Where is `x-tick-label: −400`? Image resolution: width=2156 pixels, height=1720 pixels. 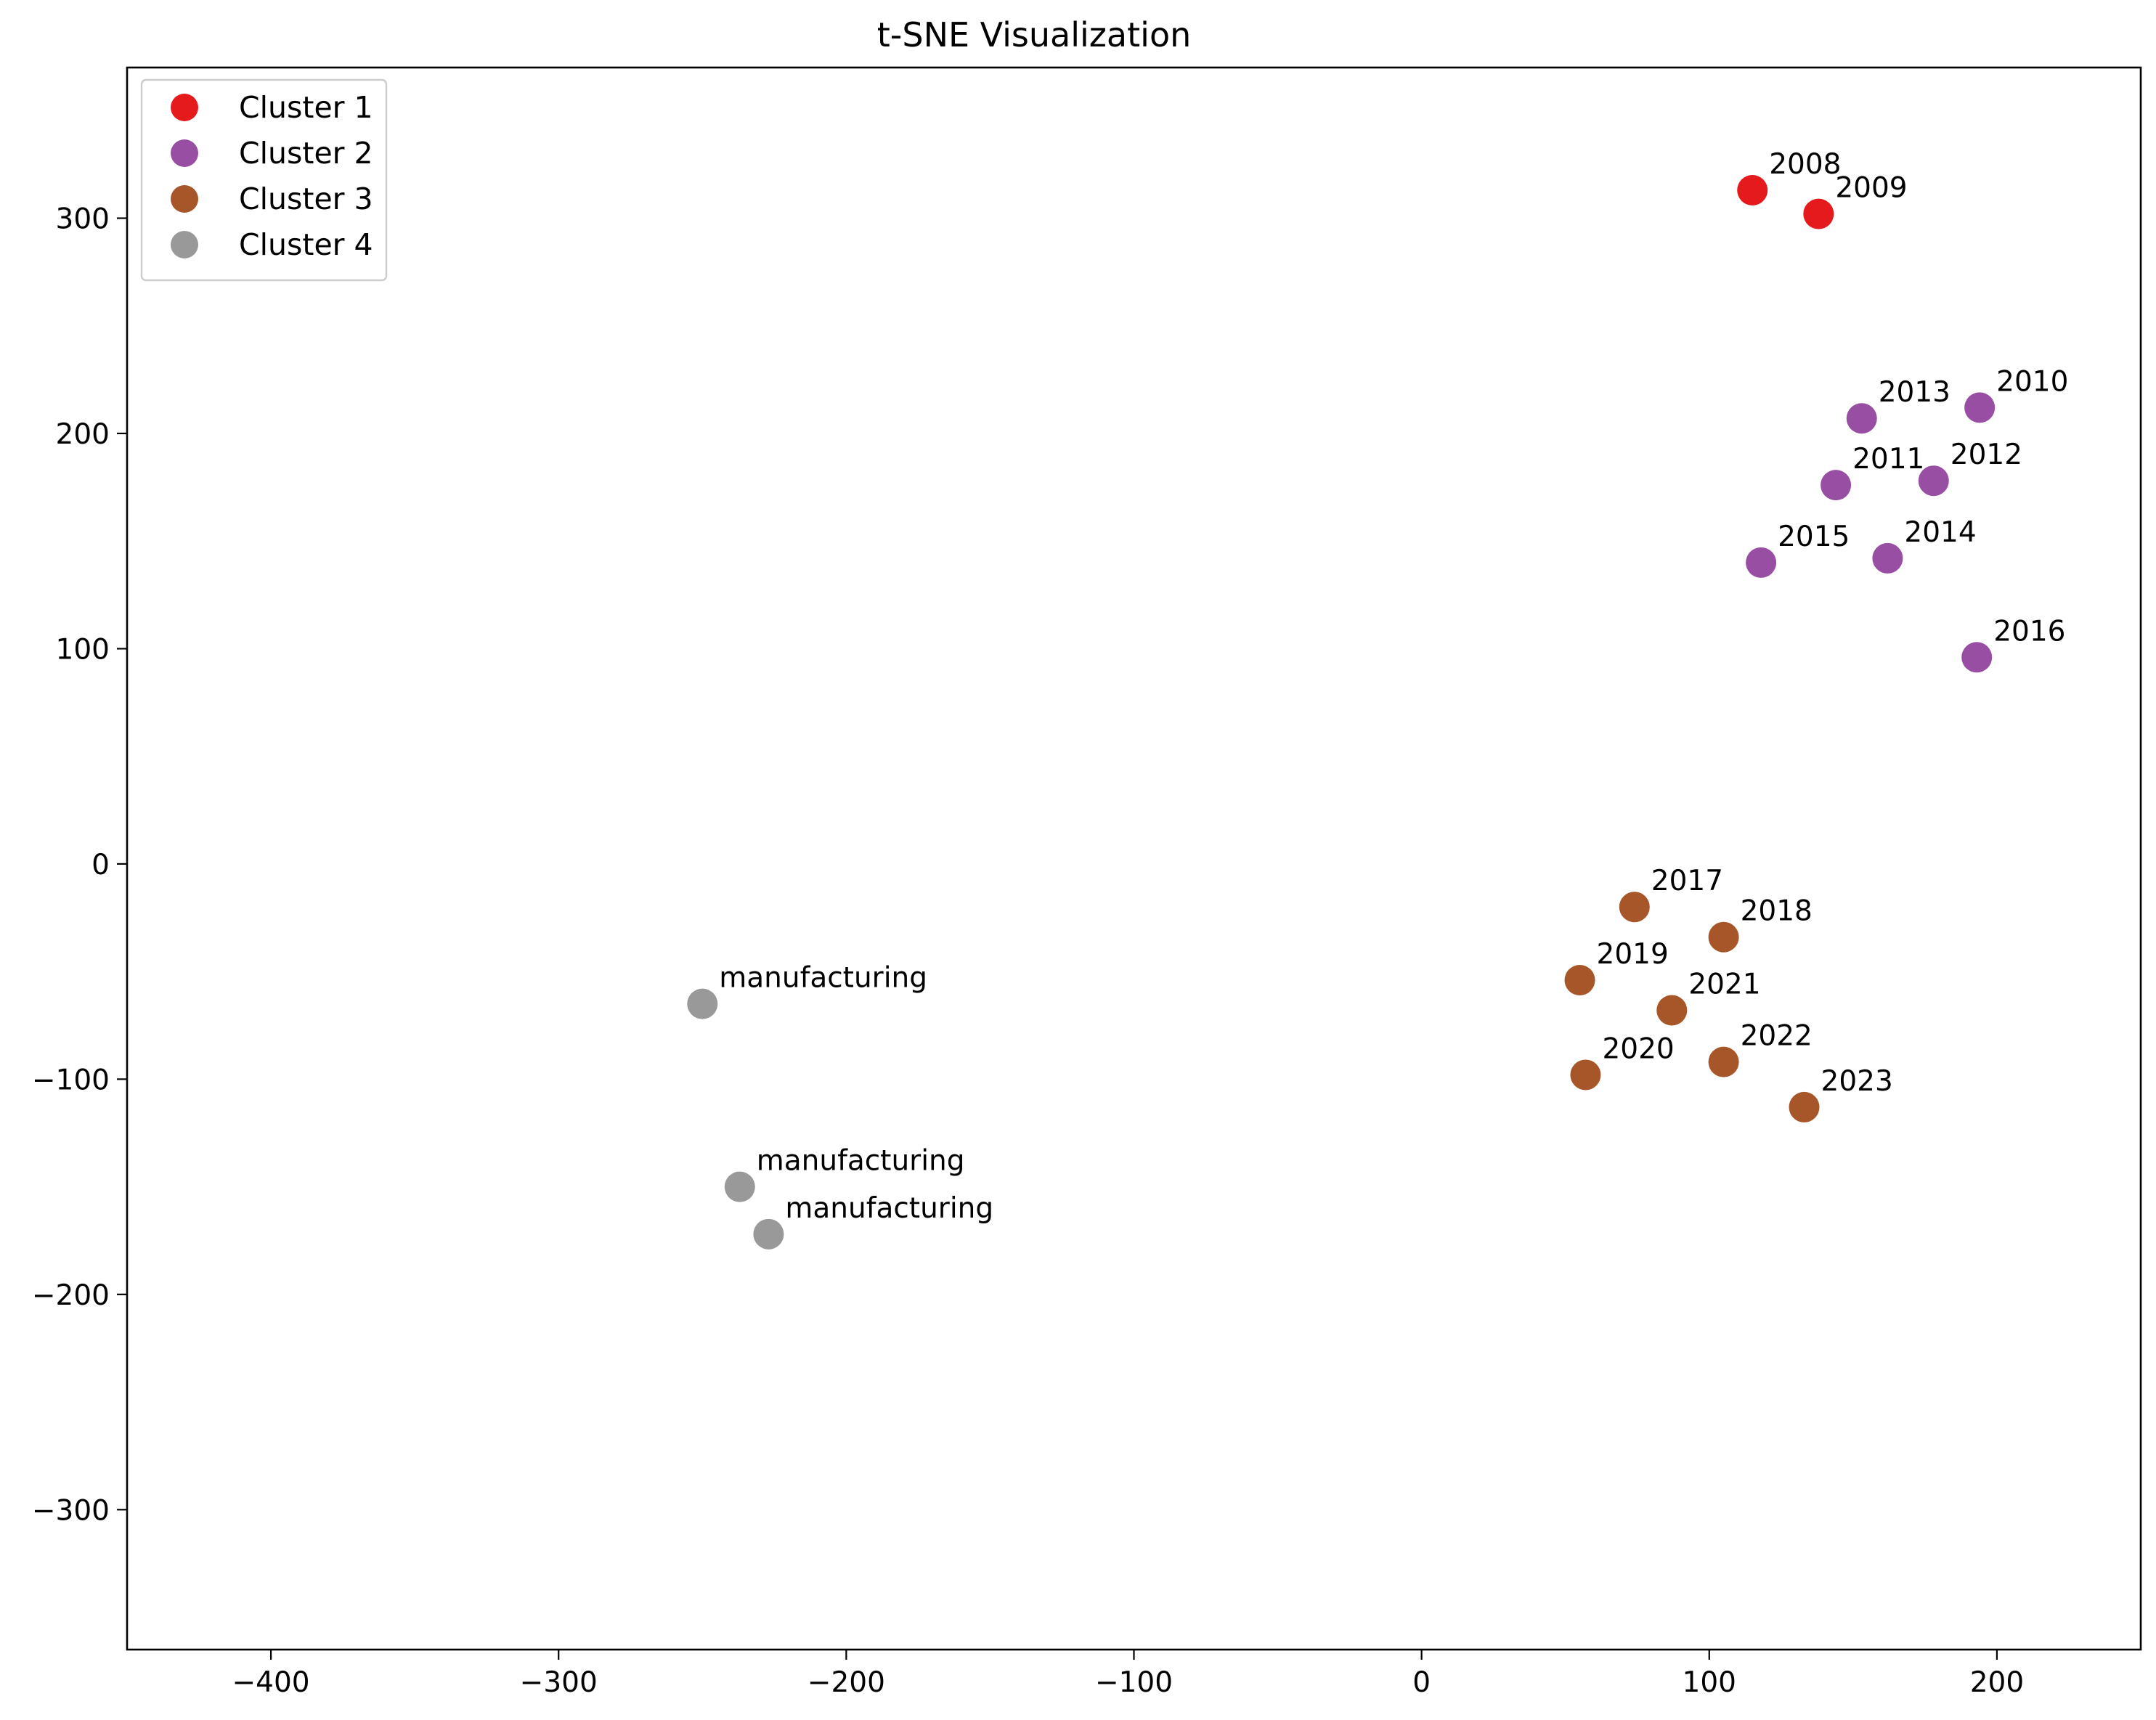
x-tick-label: −400 is located at coordinates (271, 1683).